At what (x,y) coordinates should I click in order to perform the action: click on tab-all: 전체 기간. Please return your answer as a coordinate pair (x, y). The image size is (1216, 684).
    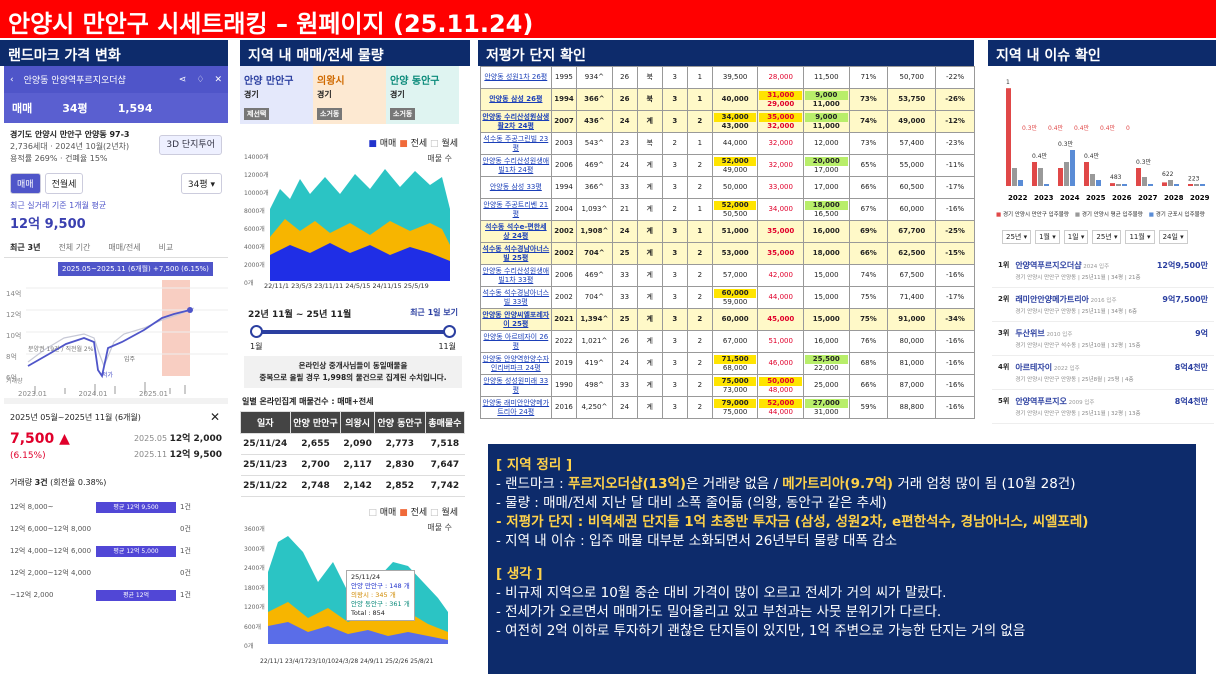
    Looking at the image, I should click on (74, 247).